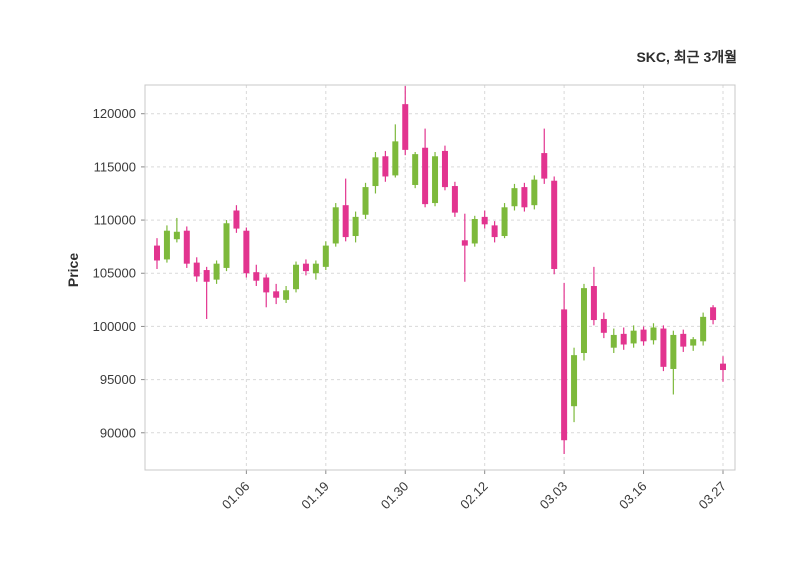  What do you see at coordinates (474, 496) in the screenshot?
I see `x-tick-label: 02.12` at bounding box center [474, 496].